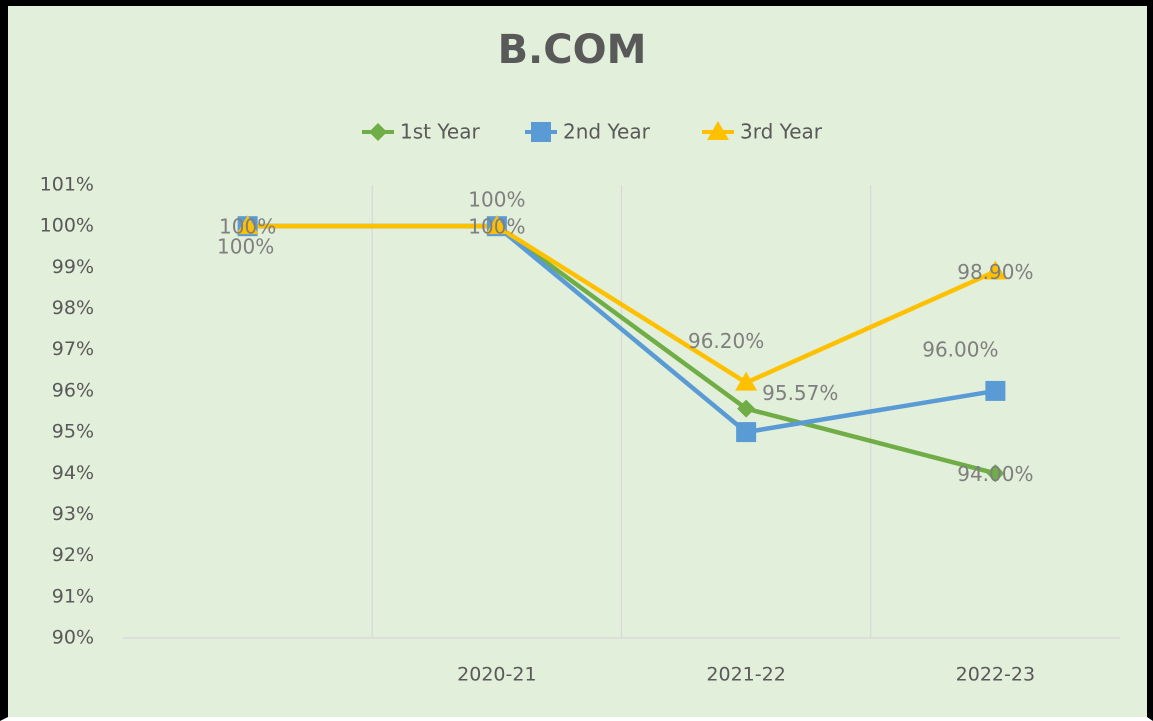  I want to click on data-label: 96.00%, so click(960, 349).